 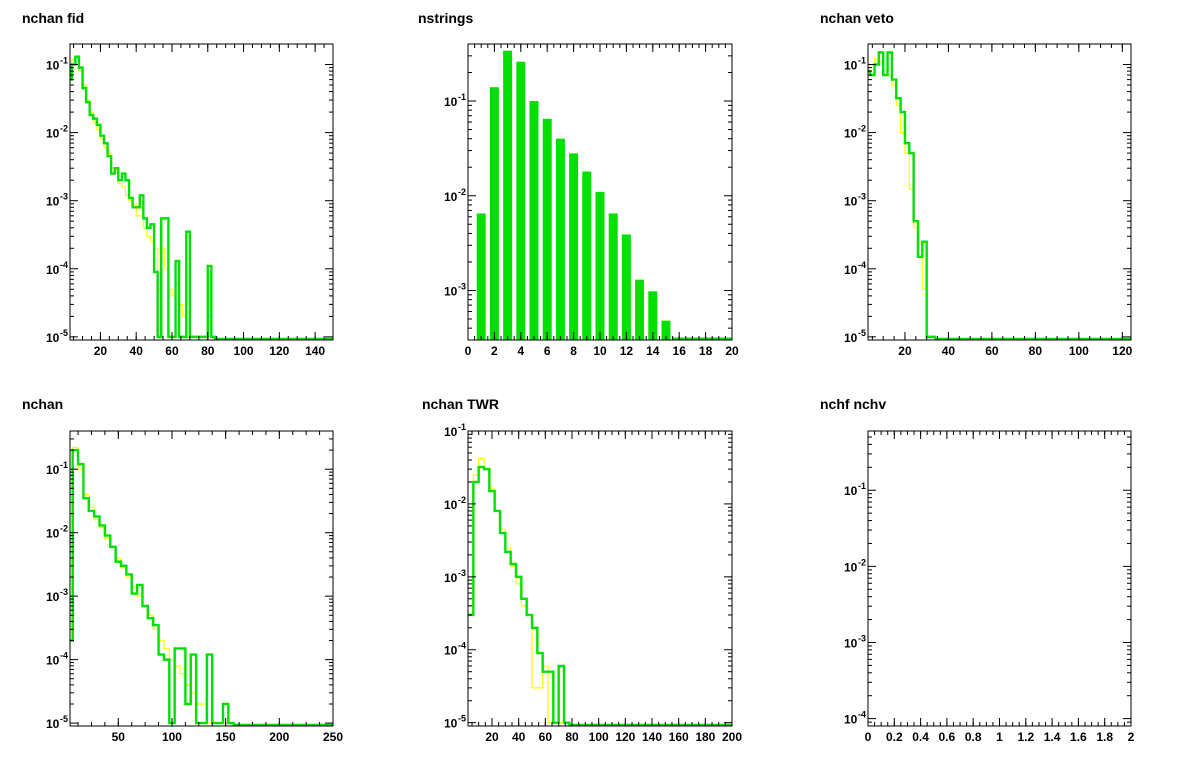 What do you see at coordinates (947, 737) in the screenshot?
I see `x-tick-label: 0.6` at bounding box center [947, 737].